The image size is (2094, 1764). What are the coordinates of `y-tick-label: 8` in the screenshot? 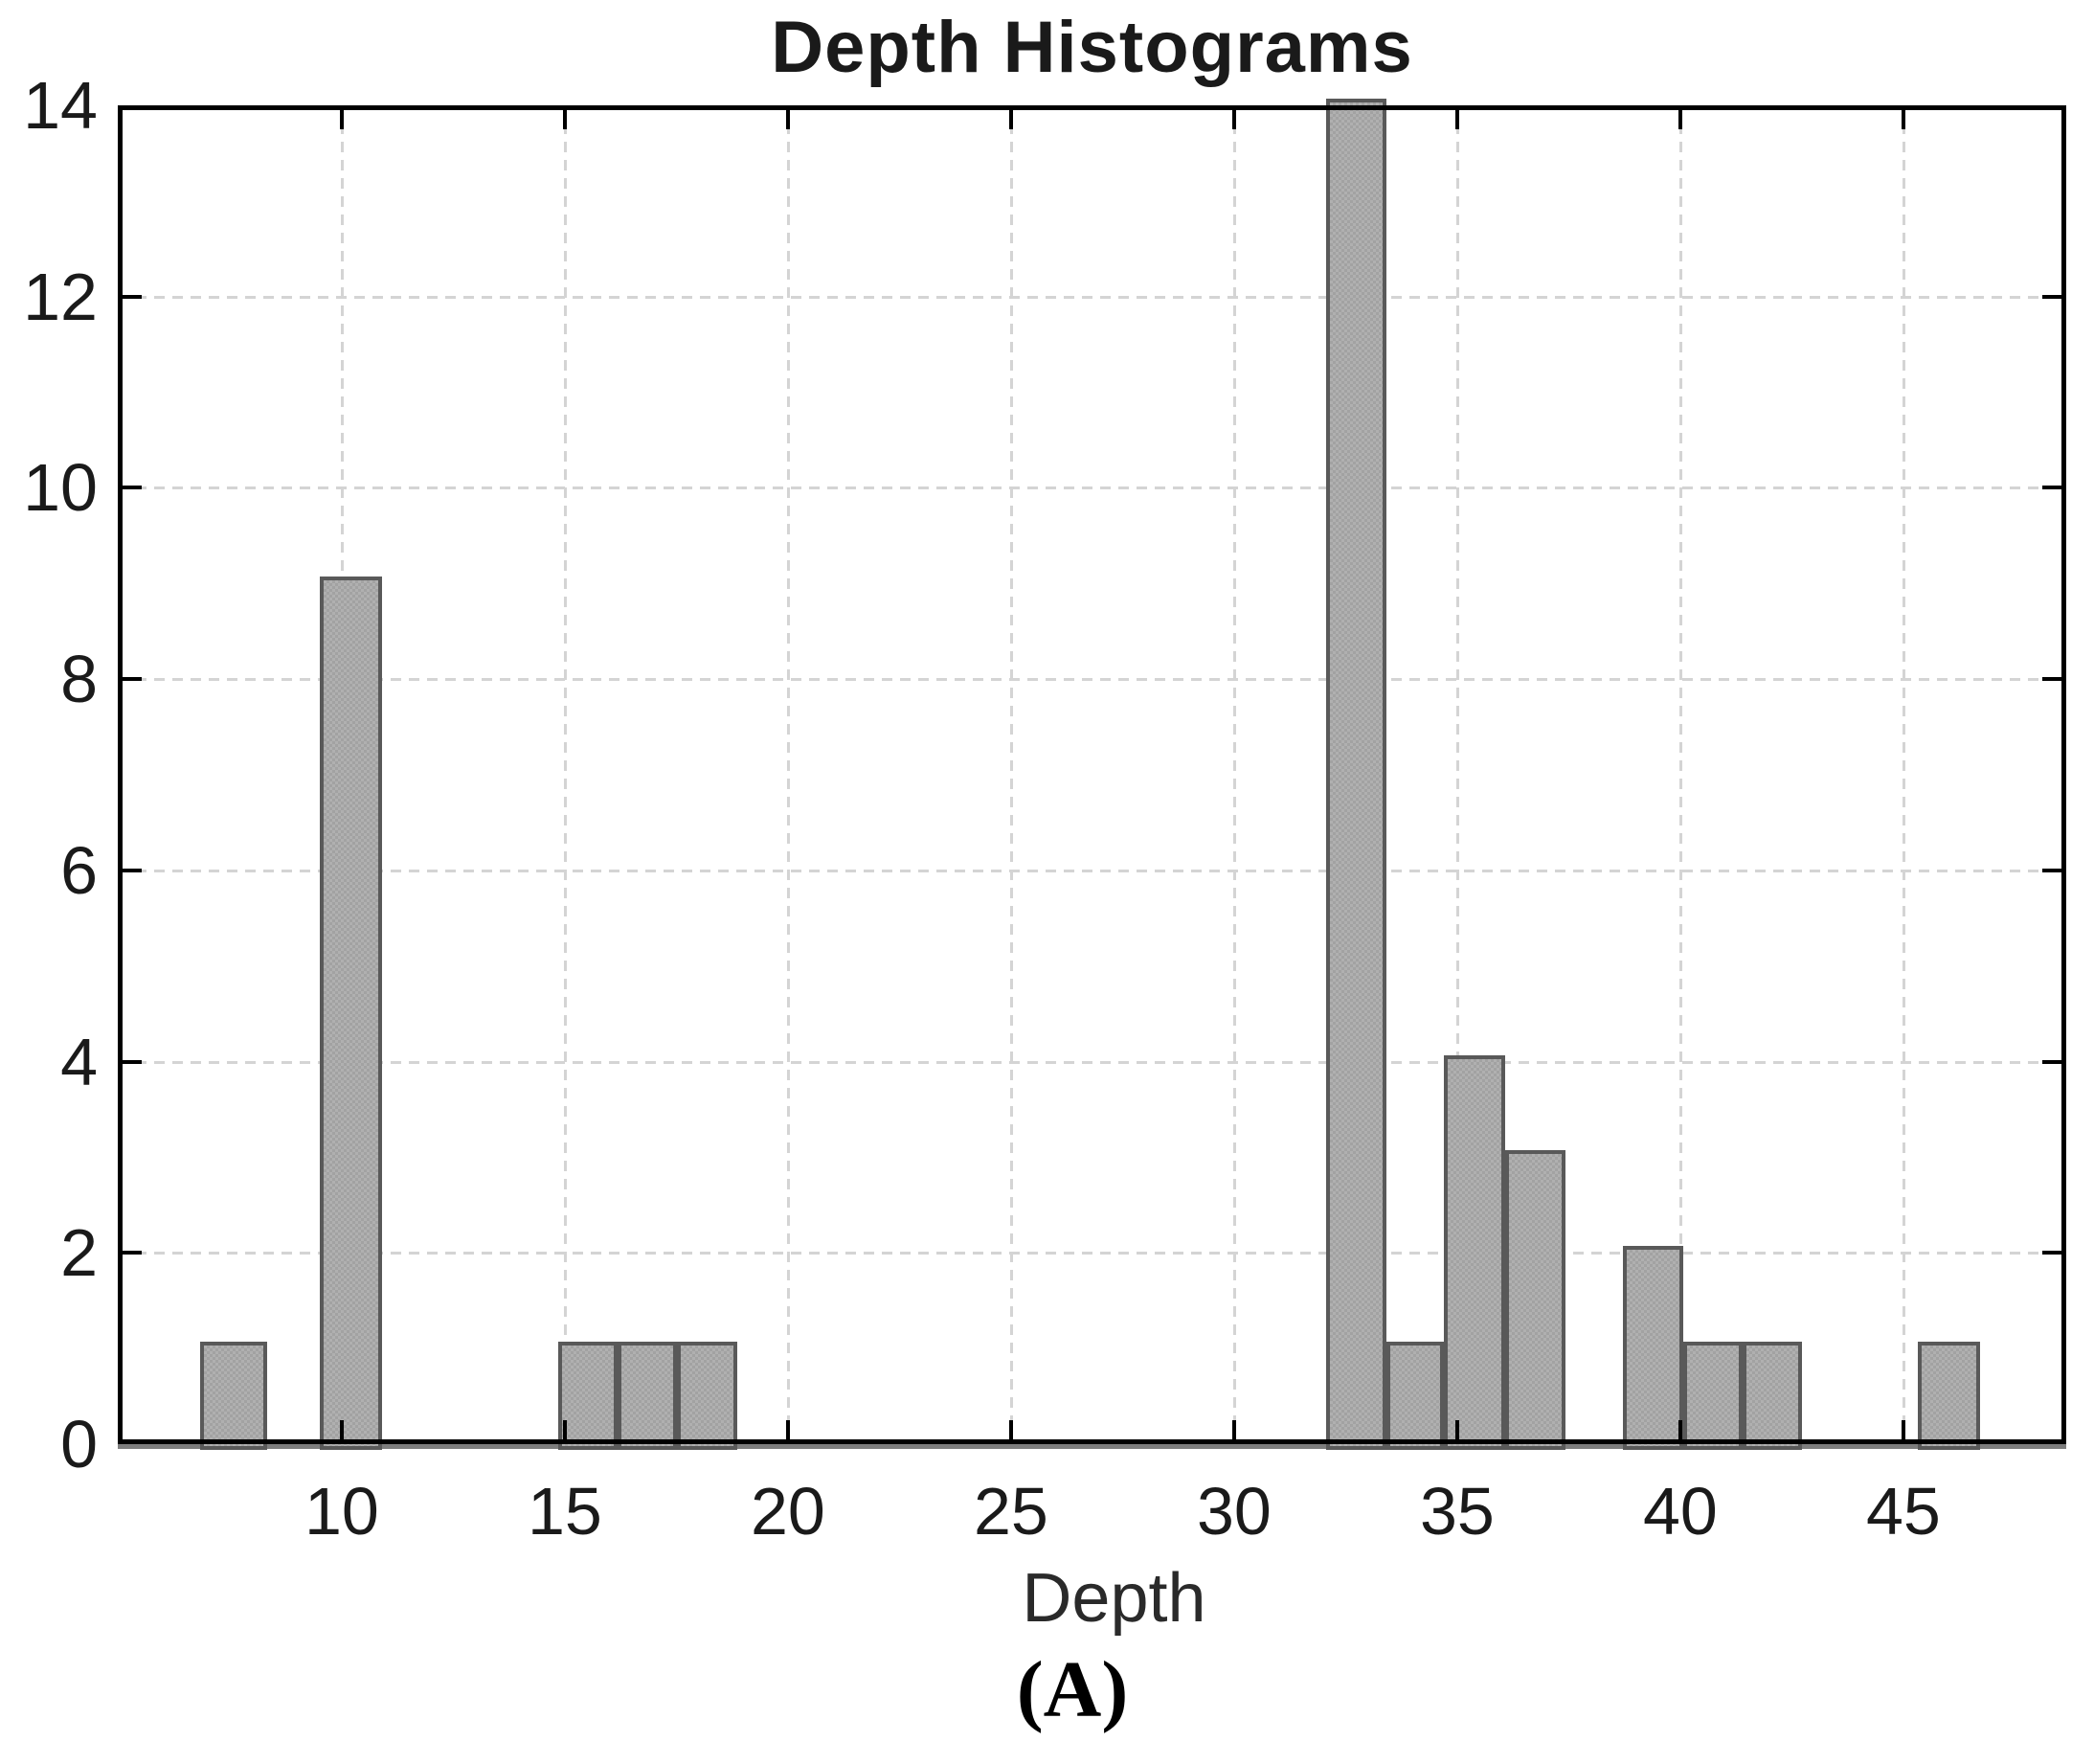 It's located at (79, 679).